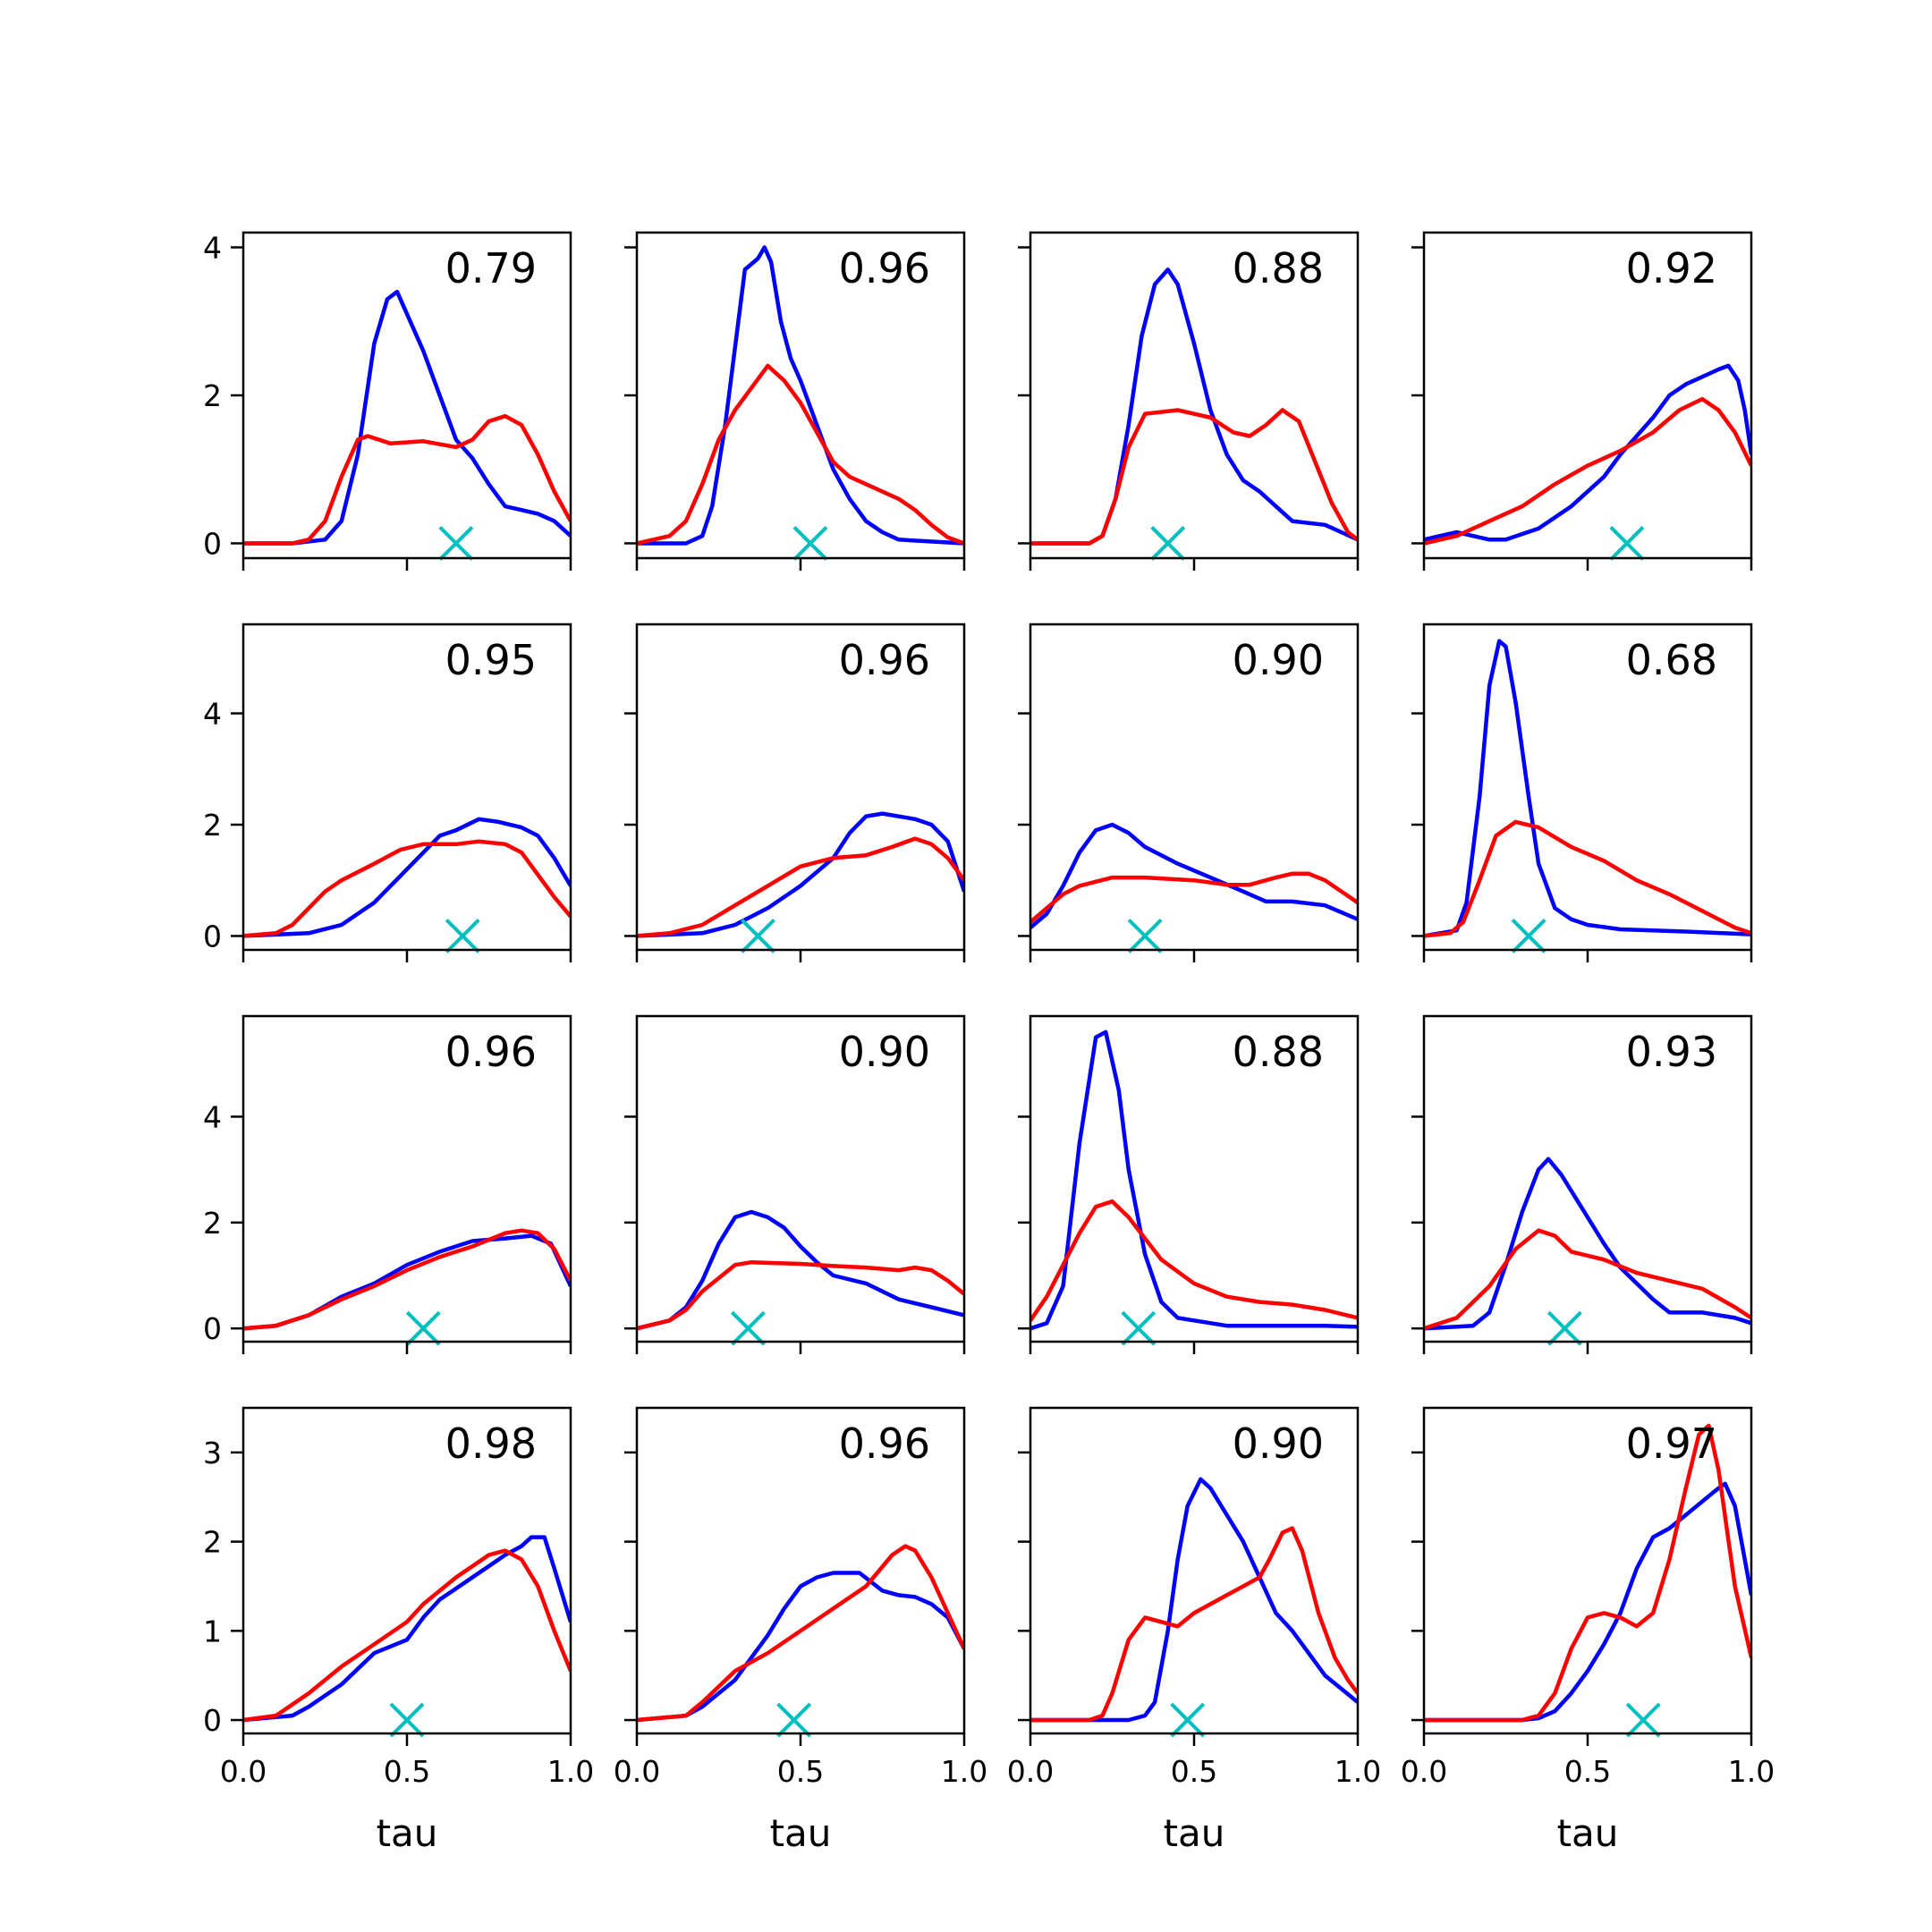 This screenshot has width=1932, height=1932. Describe the element at coordinates (212, 1631) in the screenshot. I see `y-tick-label: 1` at that location.